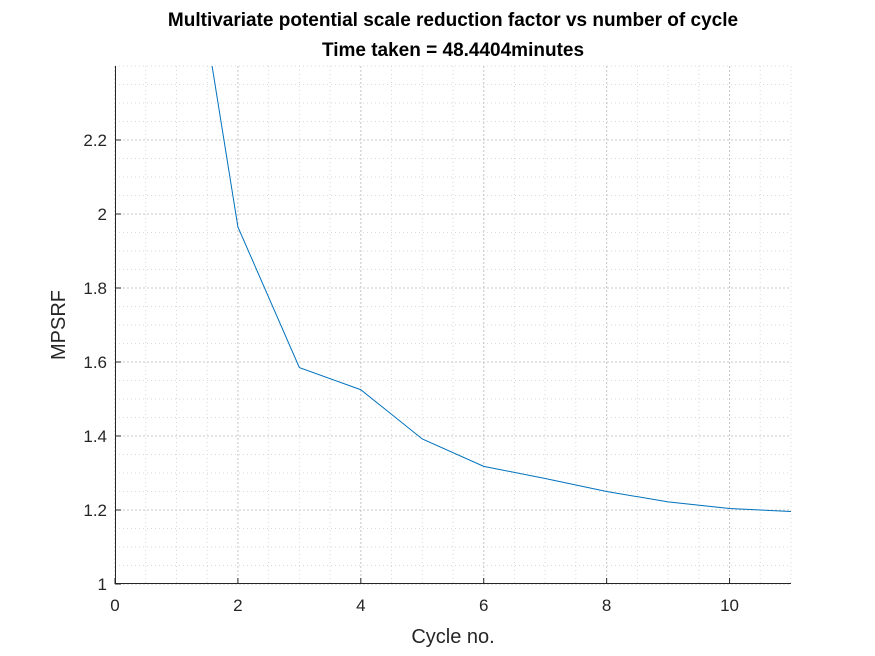 The height and width of the screenshot is (656, 875). I want to click on y-tick-label: 1.8, so click(95, 288).